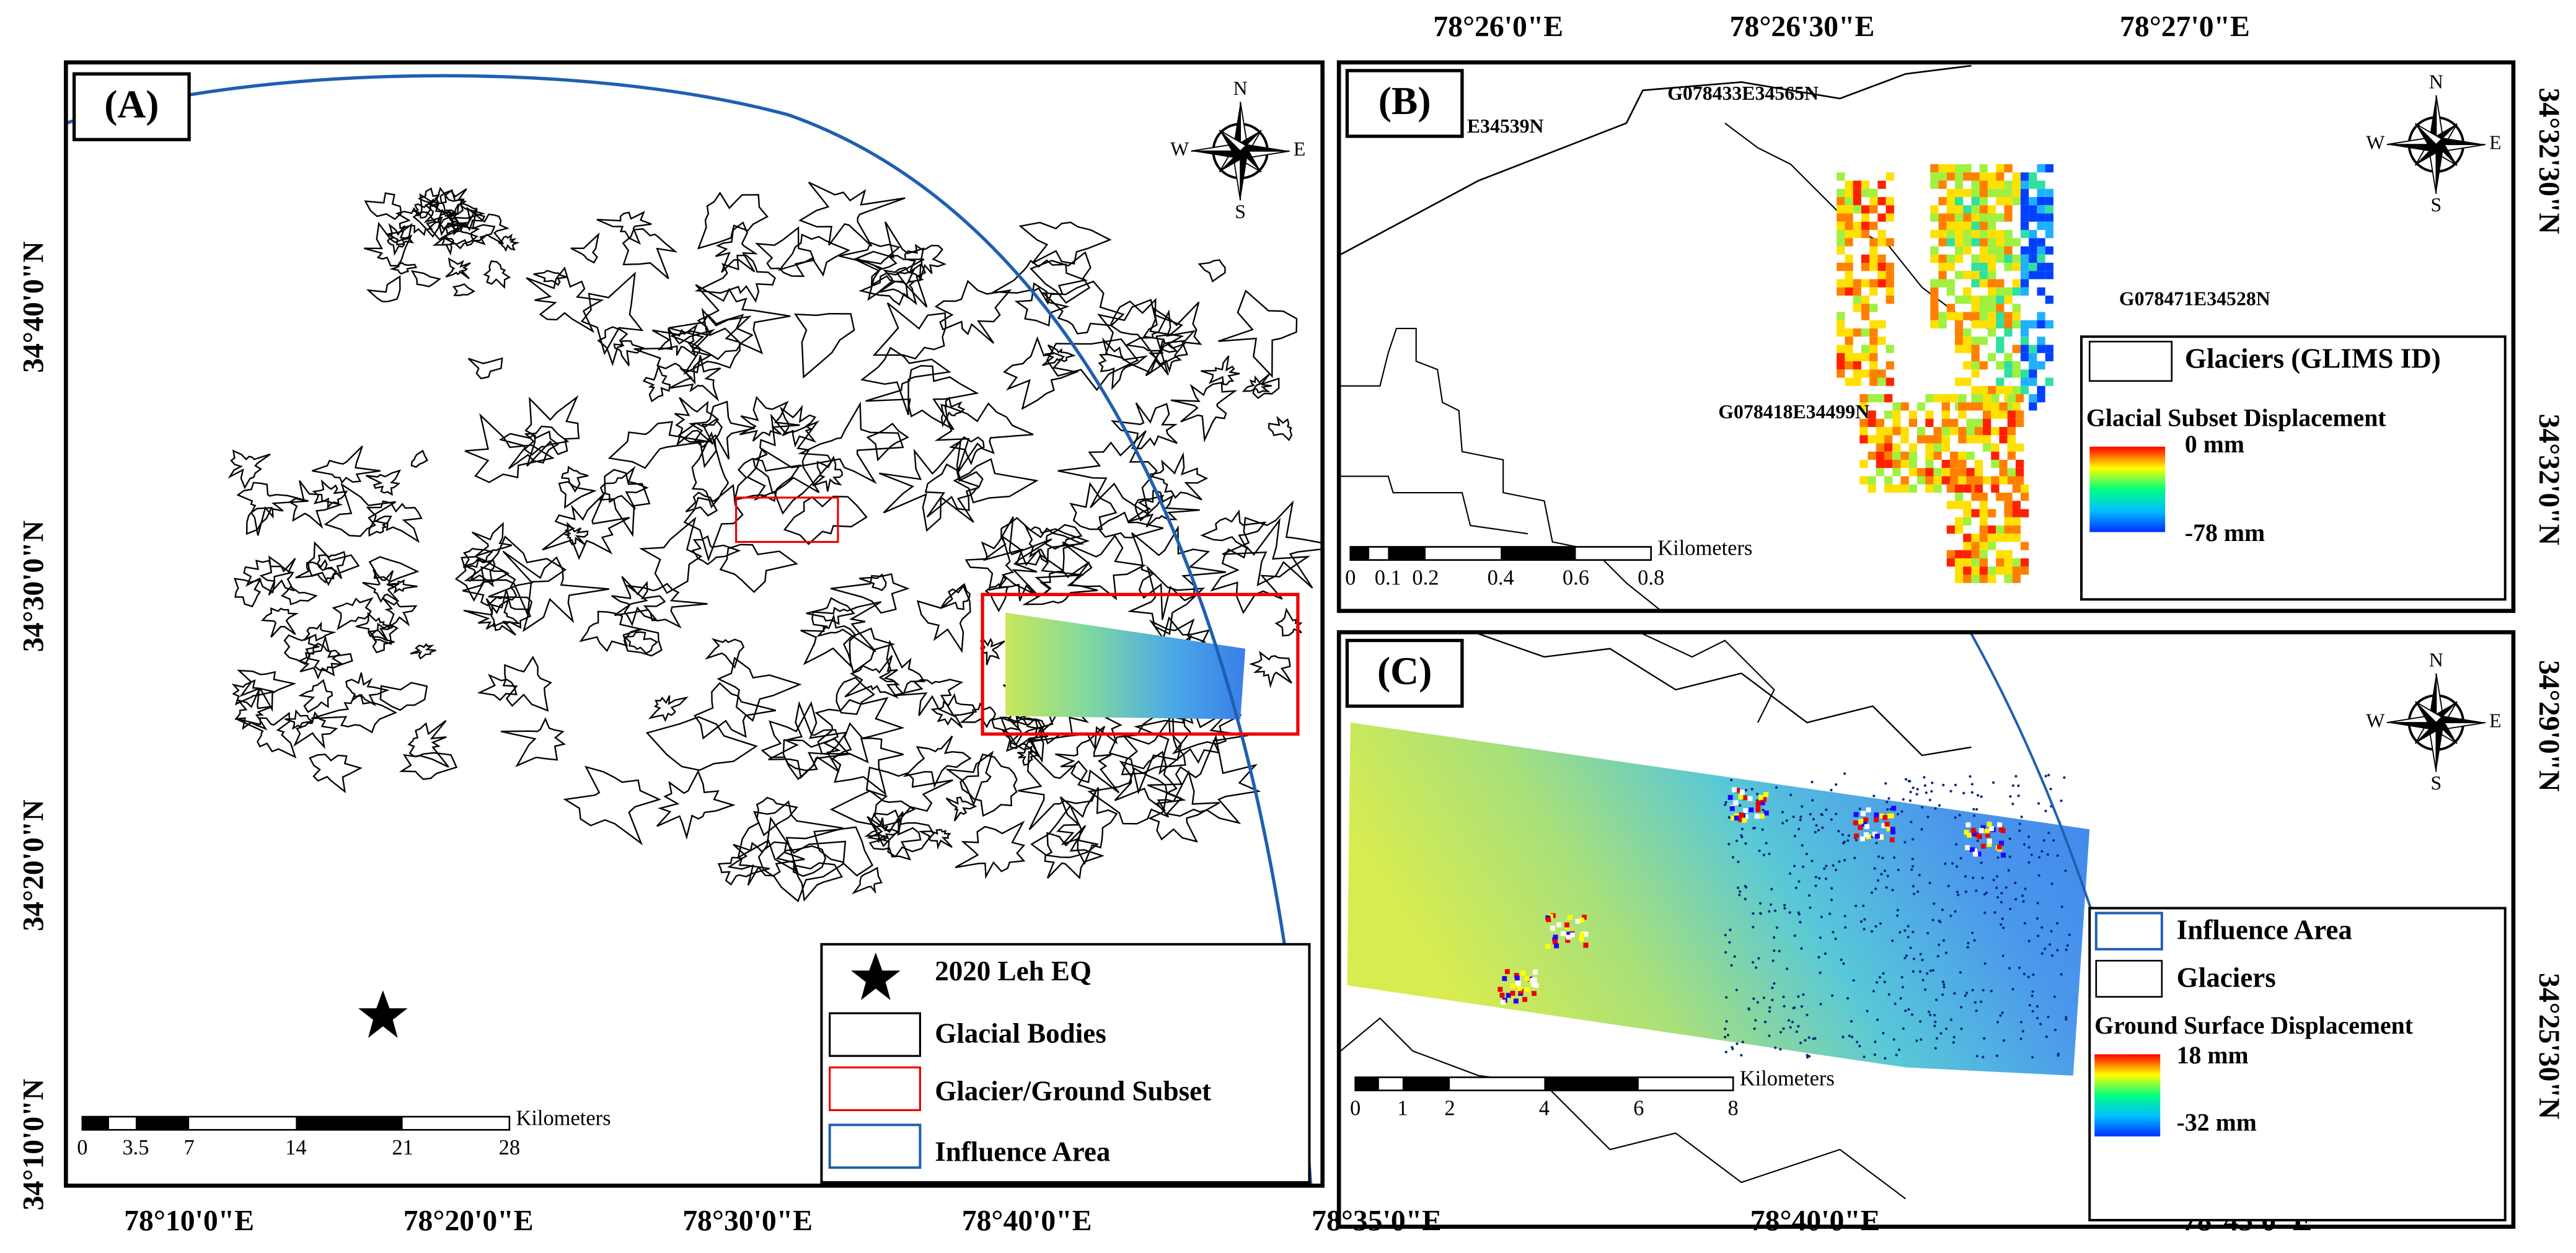 The image size is (2576, 1253). I want to click on glacier-id: G078418E34499N, so click(1793, 412).